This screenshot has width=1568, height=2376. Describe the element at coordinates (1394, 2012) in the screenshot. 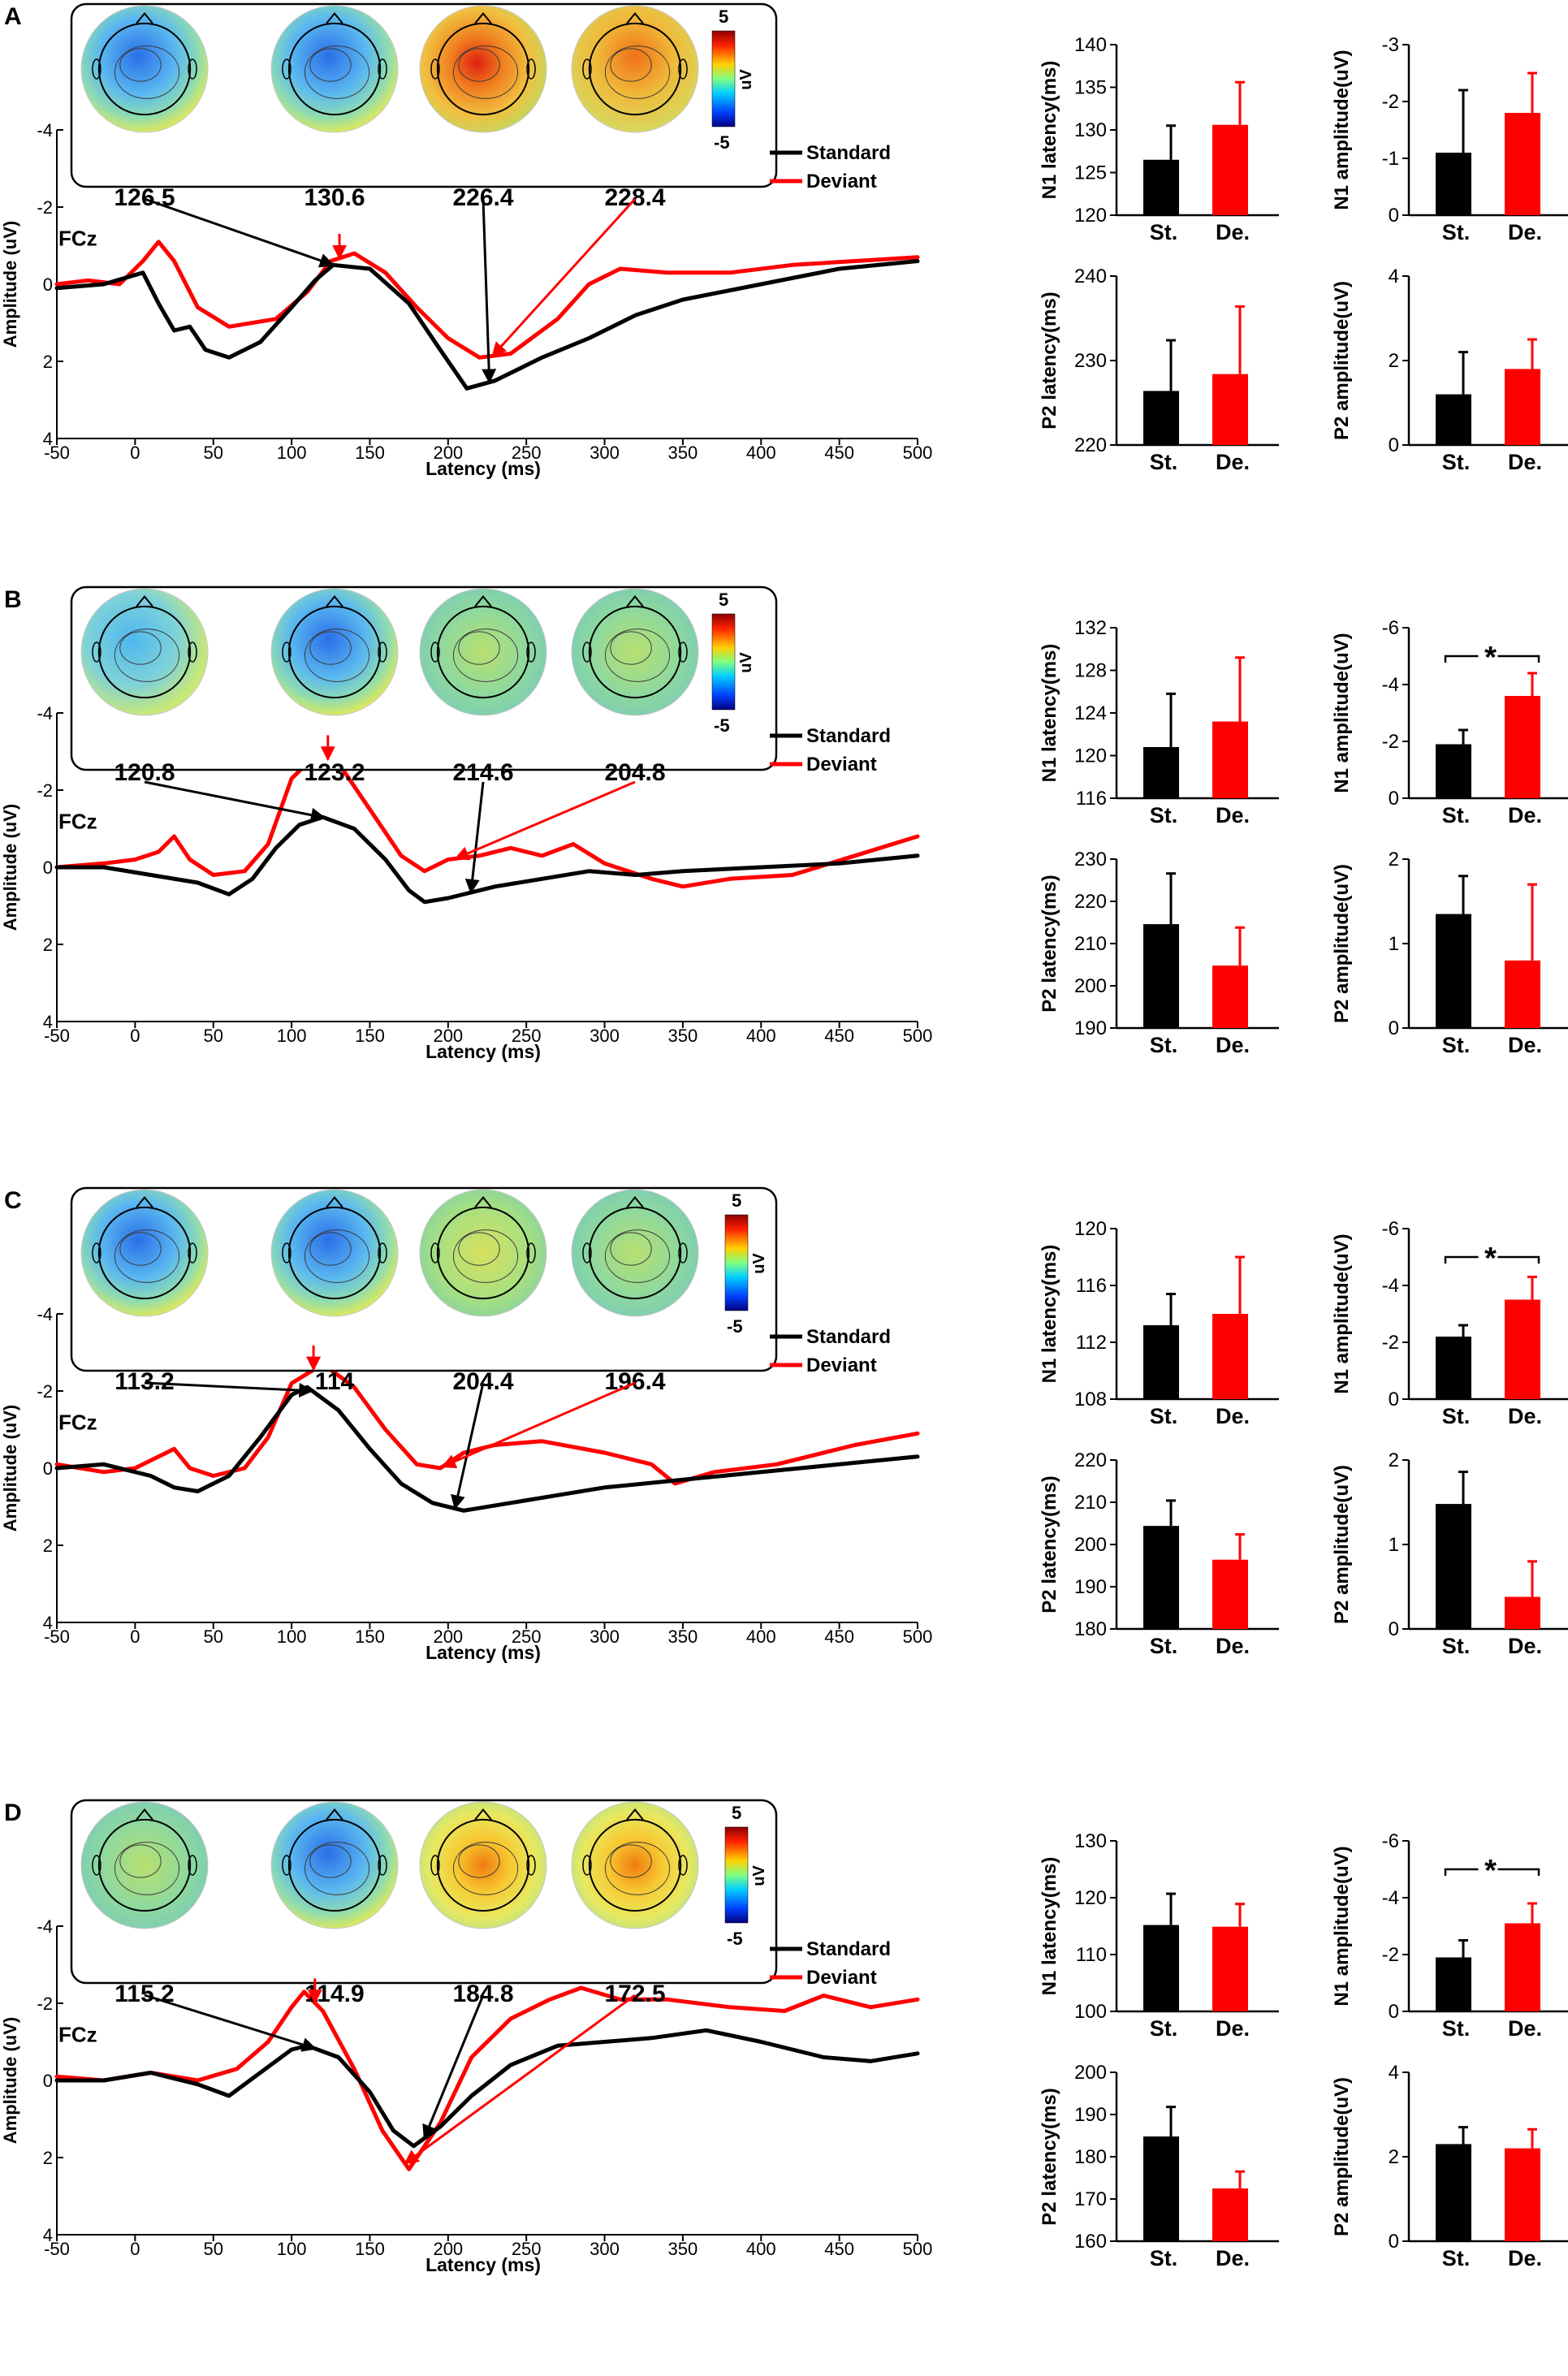

I see `bar-y-tick-label: 0` at that location.